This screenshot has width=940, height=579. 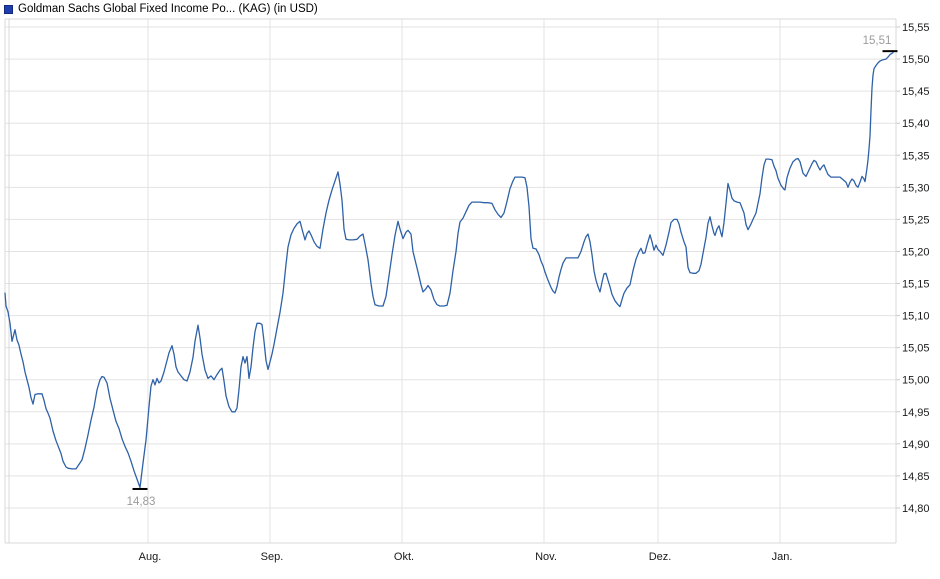 I want to click on x-axis-label: Nov., so click(x=546, y=557).